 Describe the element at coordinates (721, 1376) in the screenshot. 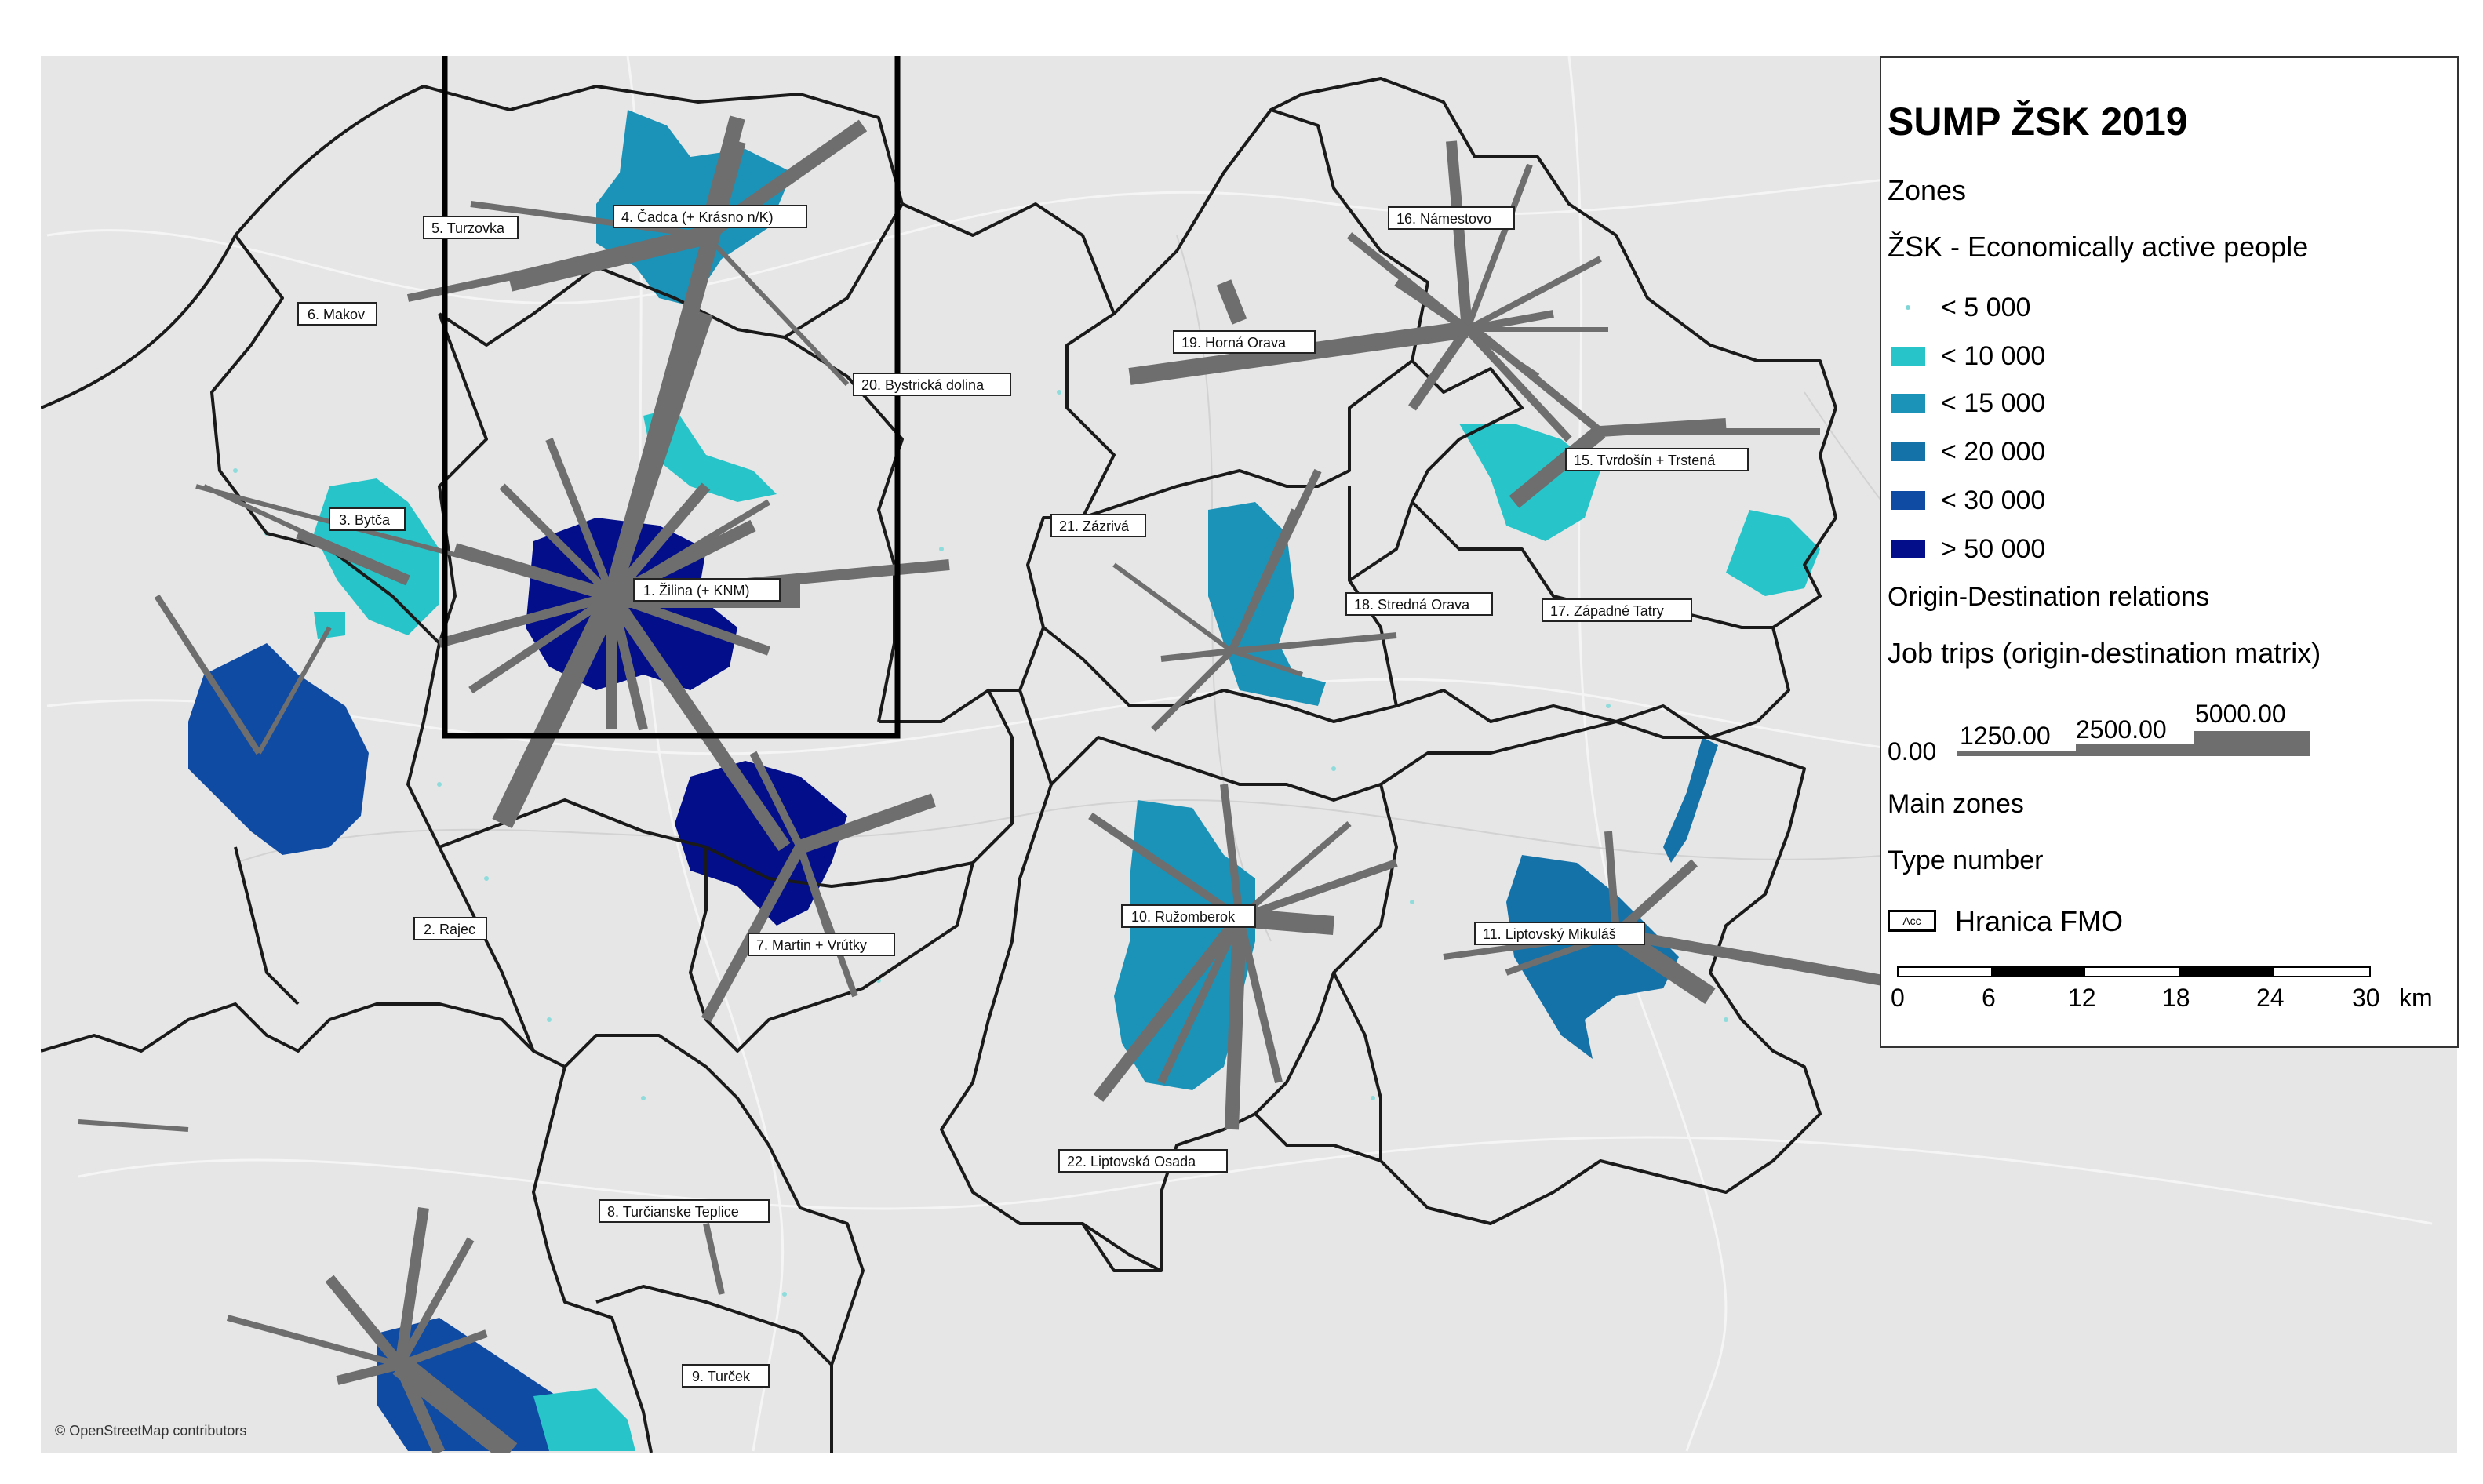

I see `svg-text: 9. Turček` at that location.